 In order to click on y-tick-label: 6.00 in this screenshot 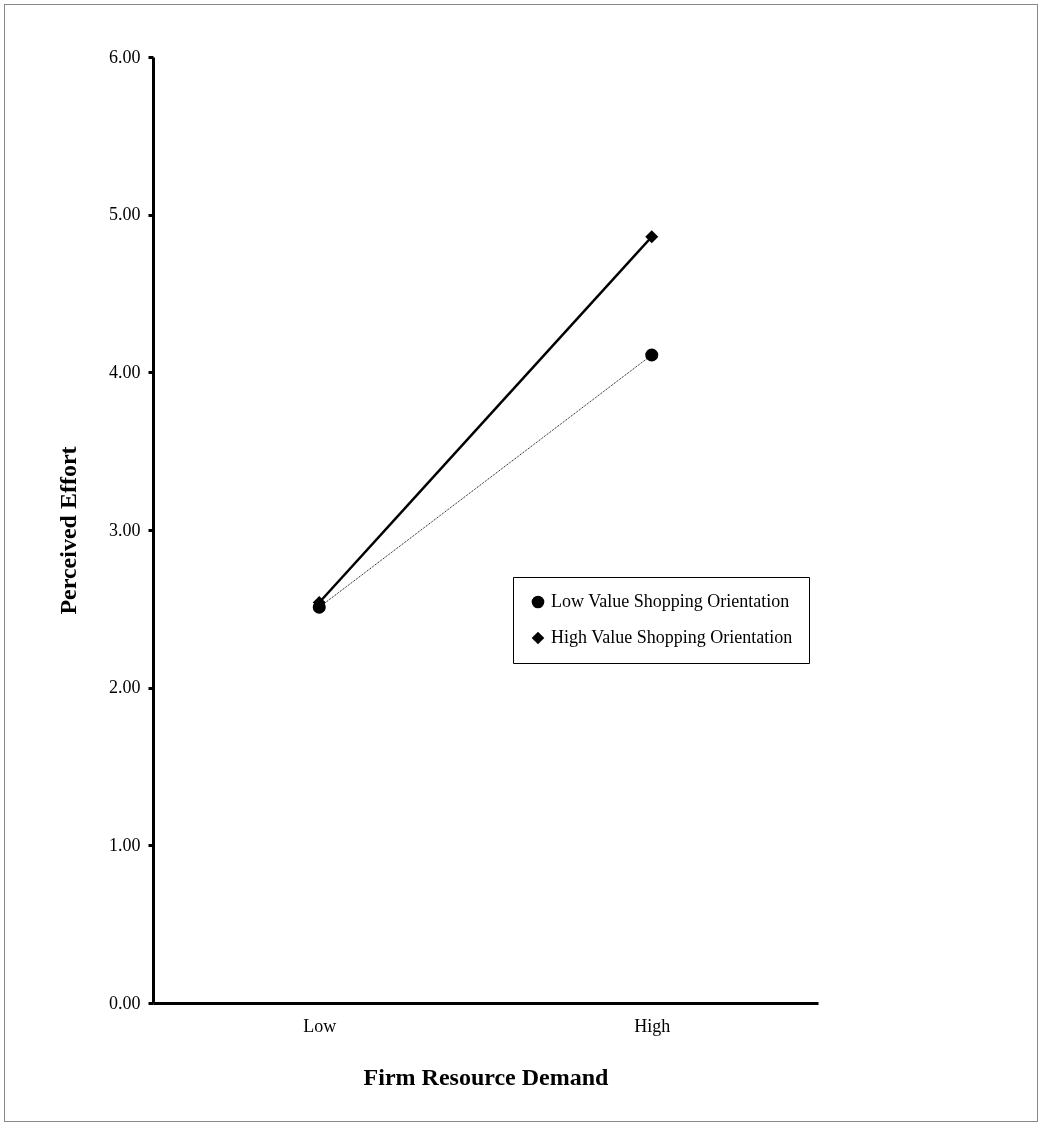, I will do `click(125, 56)`.